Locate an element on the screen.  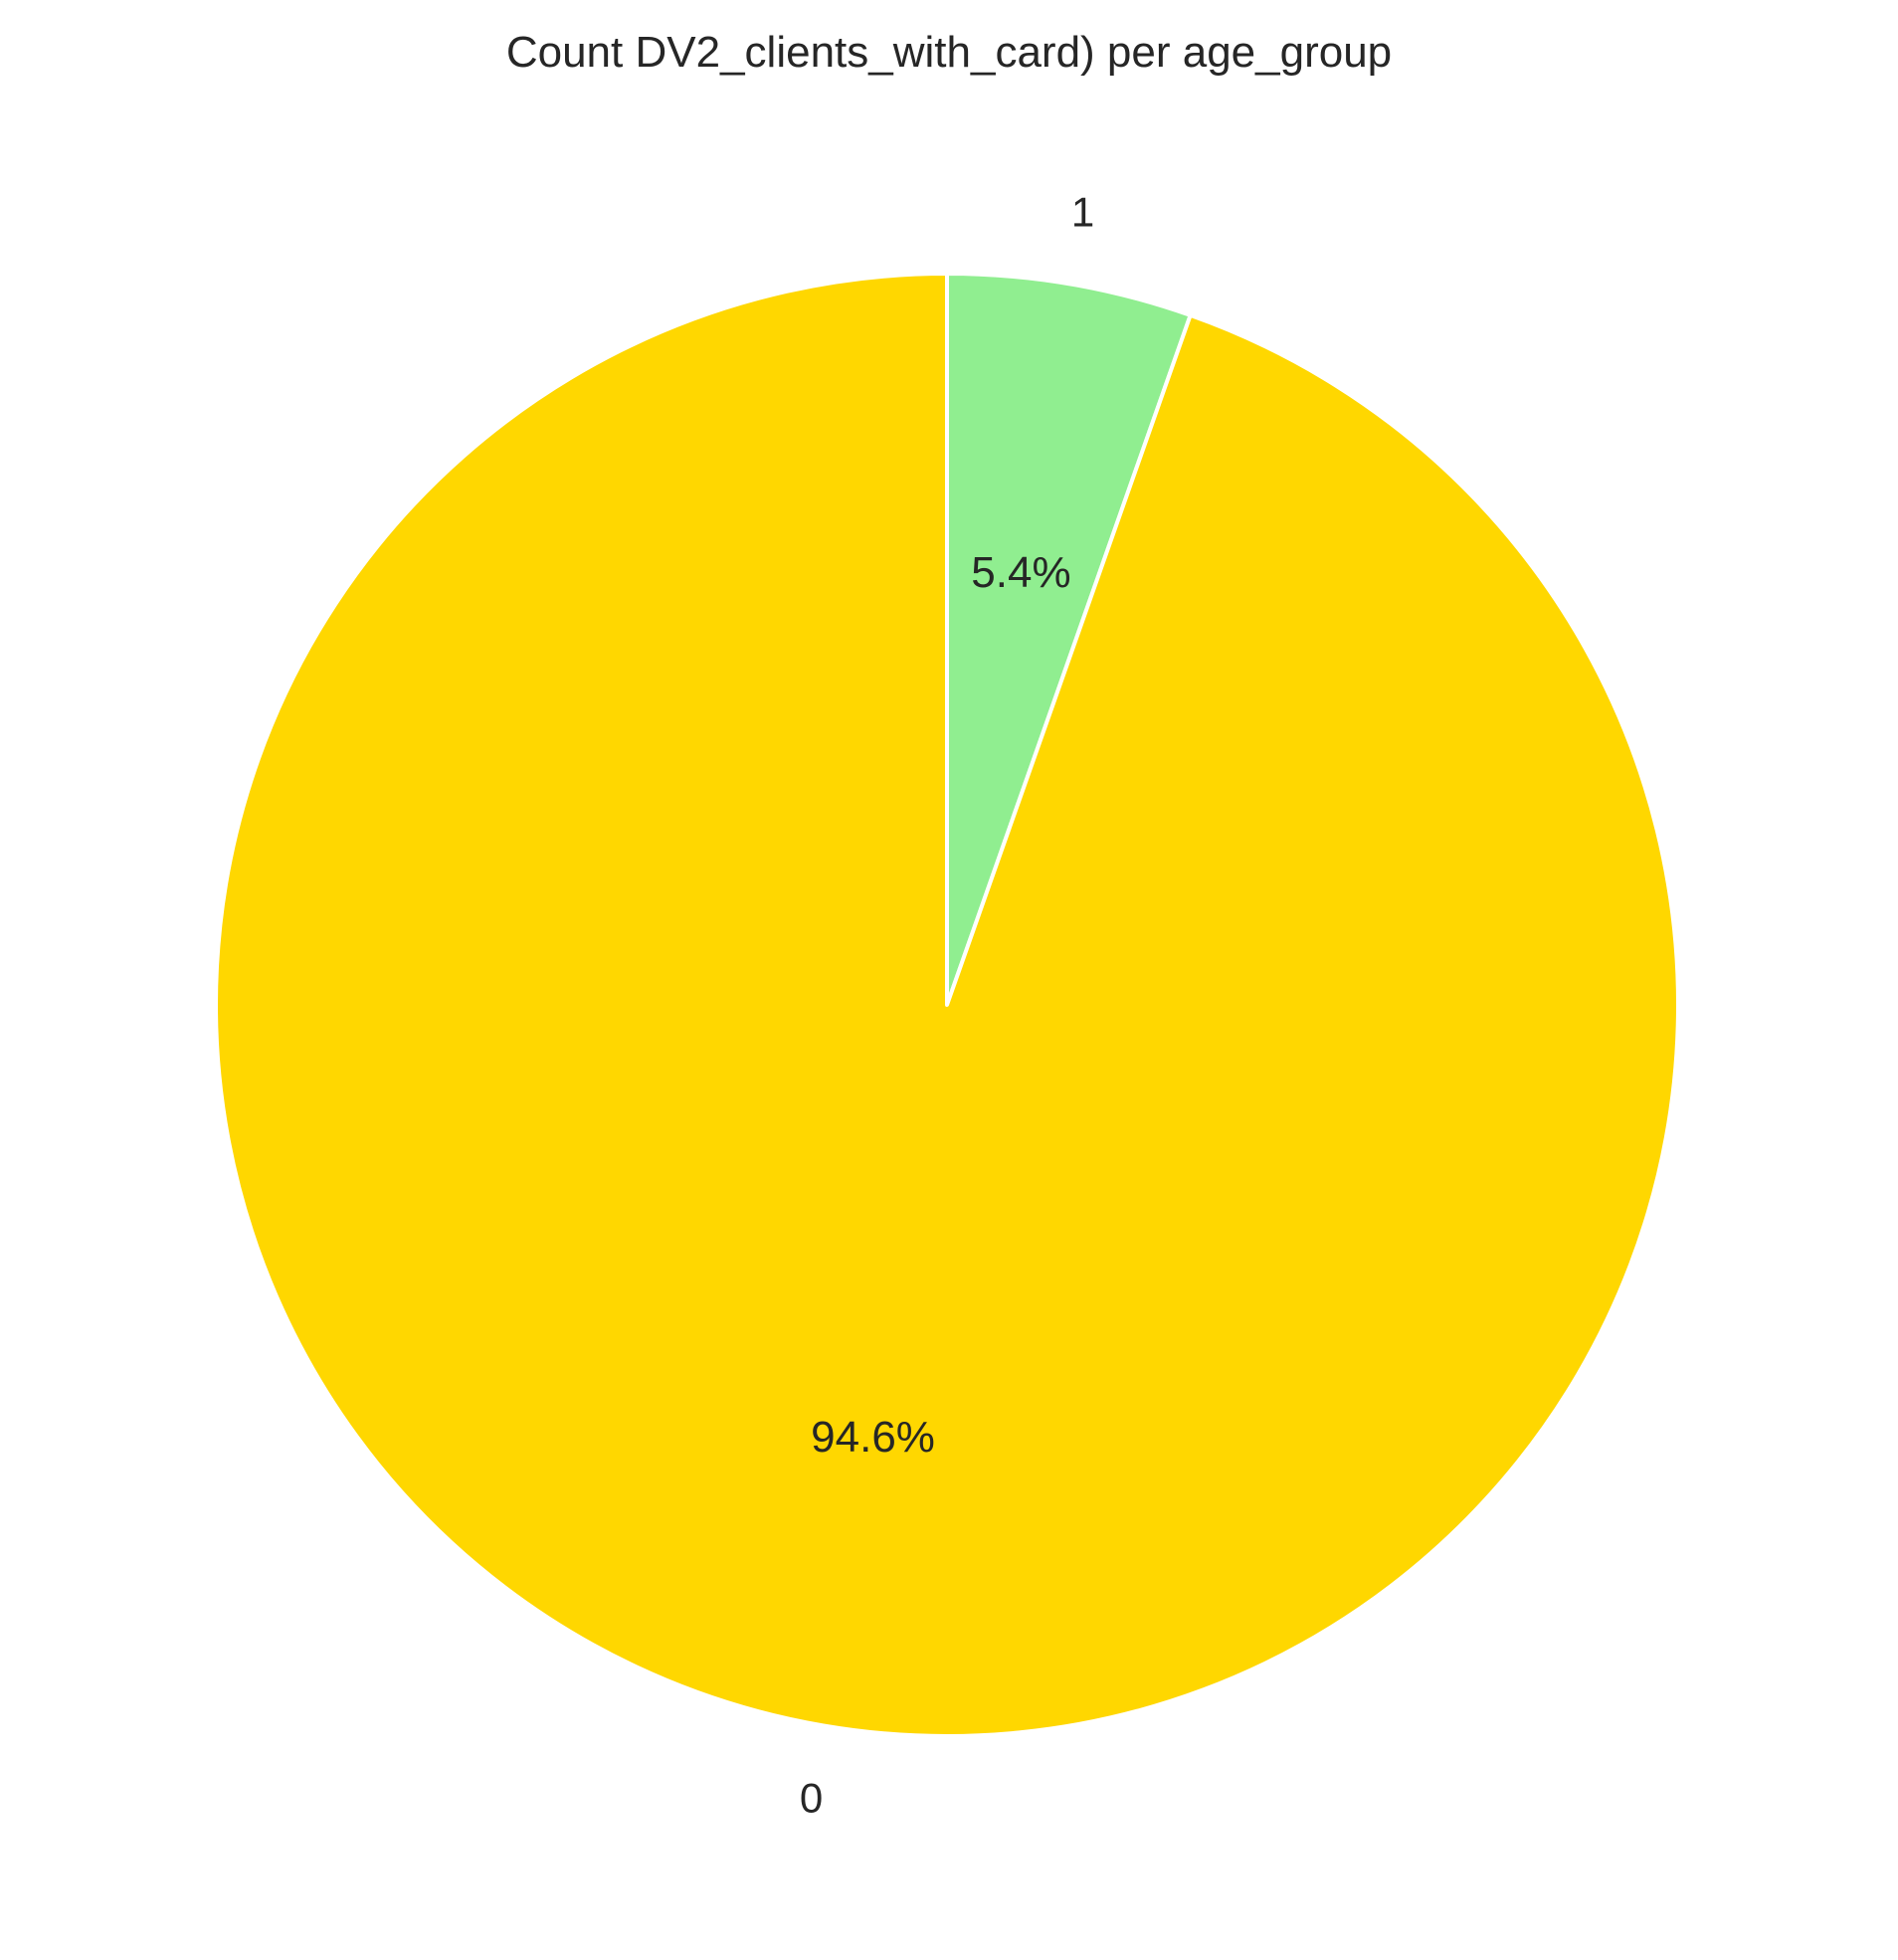
slice-category-label-0: 0 is located at coordinates (811, 1797).